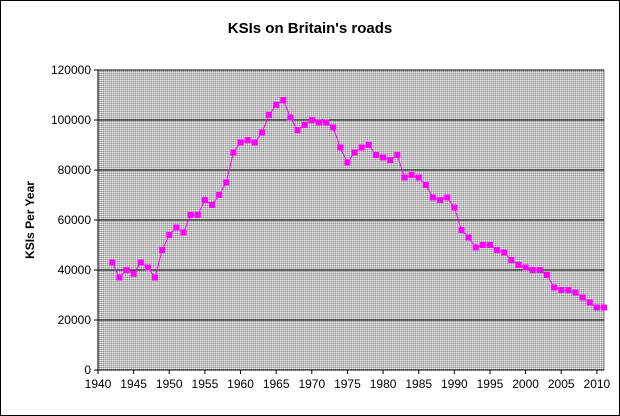 This screenshot has height=416, width=620. What do you see at coordinates (71, 120) in the screenshot?
I see `y-tick-label: 100000` at bounding box center [71, 120].